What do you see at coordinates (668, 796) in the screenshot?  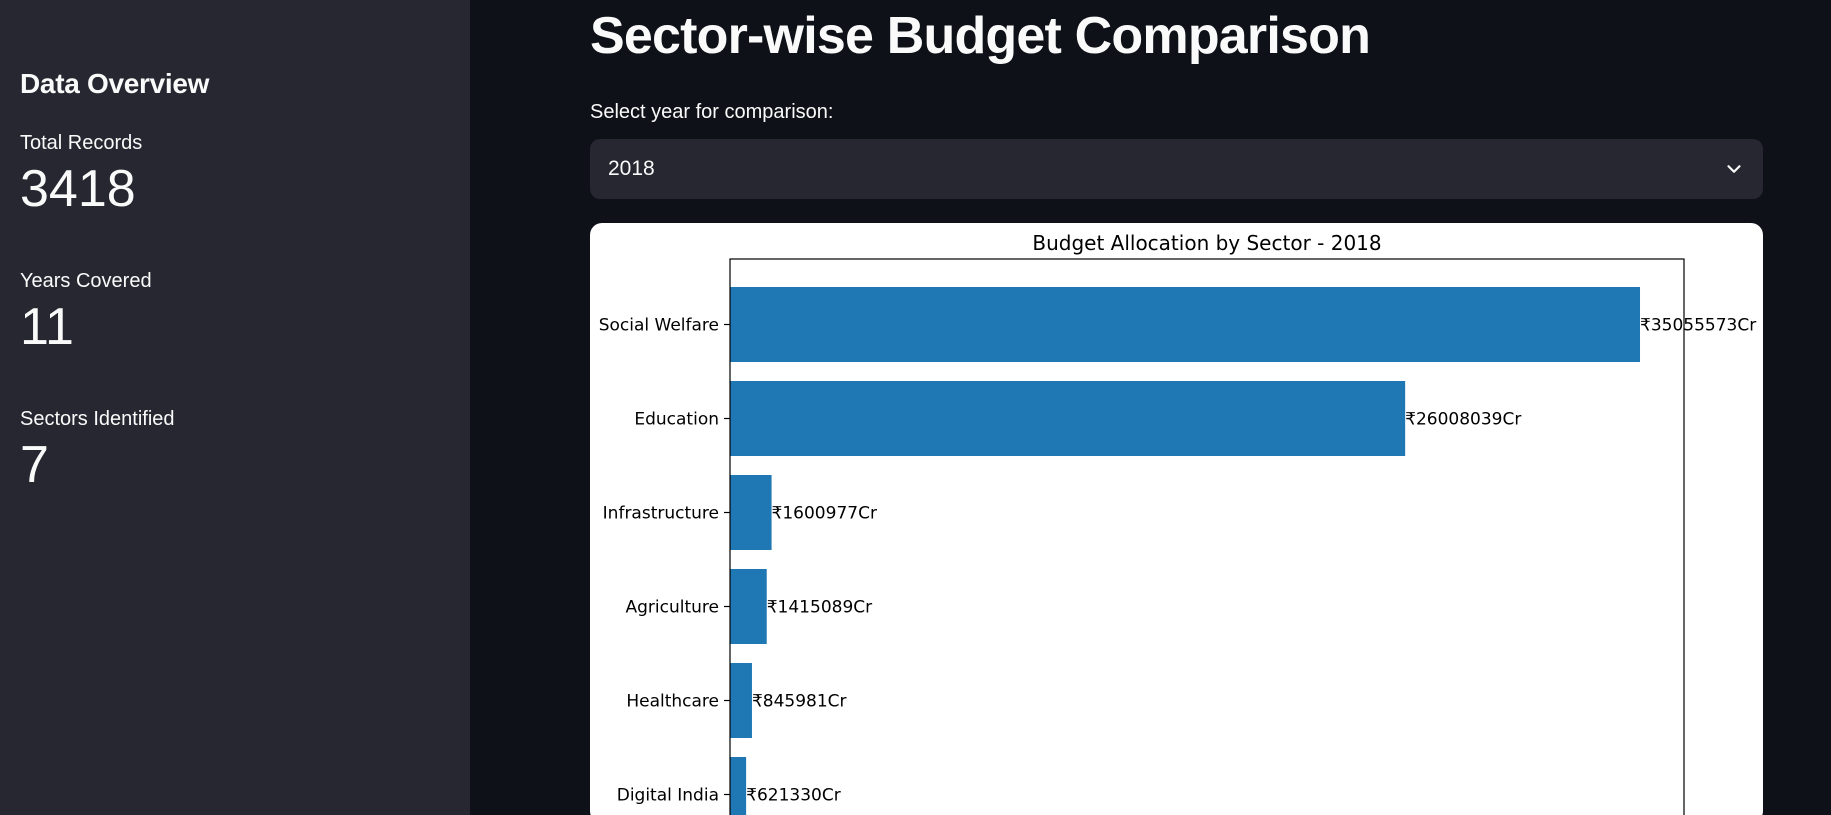 I see `y-tick-label: Digital India` at bounding box center [668, 796].